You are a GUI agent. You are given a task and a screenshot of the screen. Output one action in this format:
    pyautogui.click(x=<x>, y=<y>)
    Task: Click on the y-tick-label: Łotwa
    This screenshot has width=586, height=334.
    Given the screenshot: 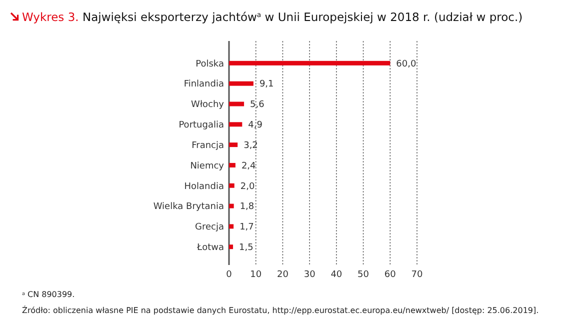 What is the action you would take?
    pyautogui.click(x=210, y=247)
    